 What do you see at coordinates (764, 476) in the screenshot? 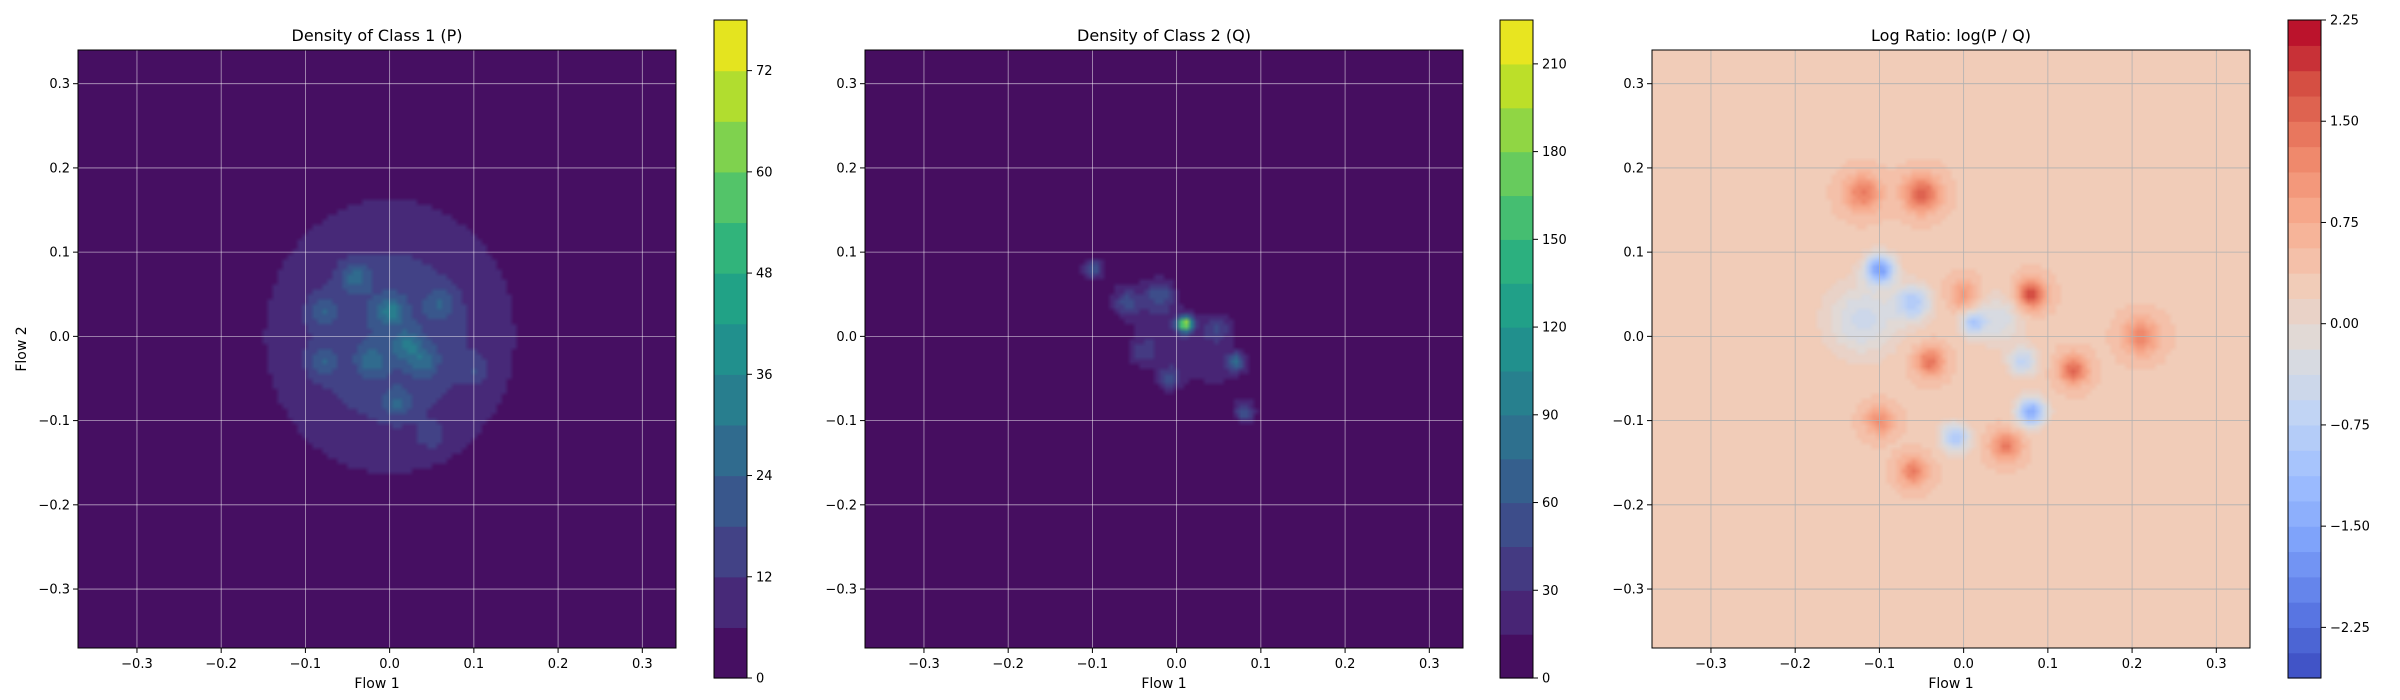
I see `colorbar-tick-label: 24` at bounding box center [764, 476].